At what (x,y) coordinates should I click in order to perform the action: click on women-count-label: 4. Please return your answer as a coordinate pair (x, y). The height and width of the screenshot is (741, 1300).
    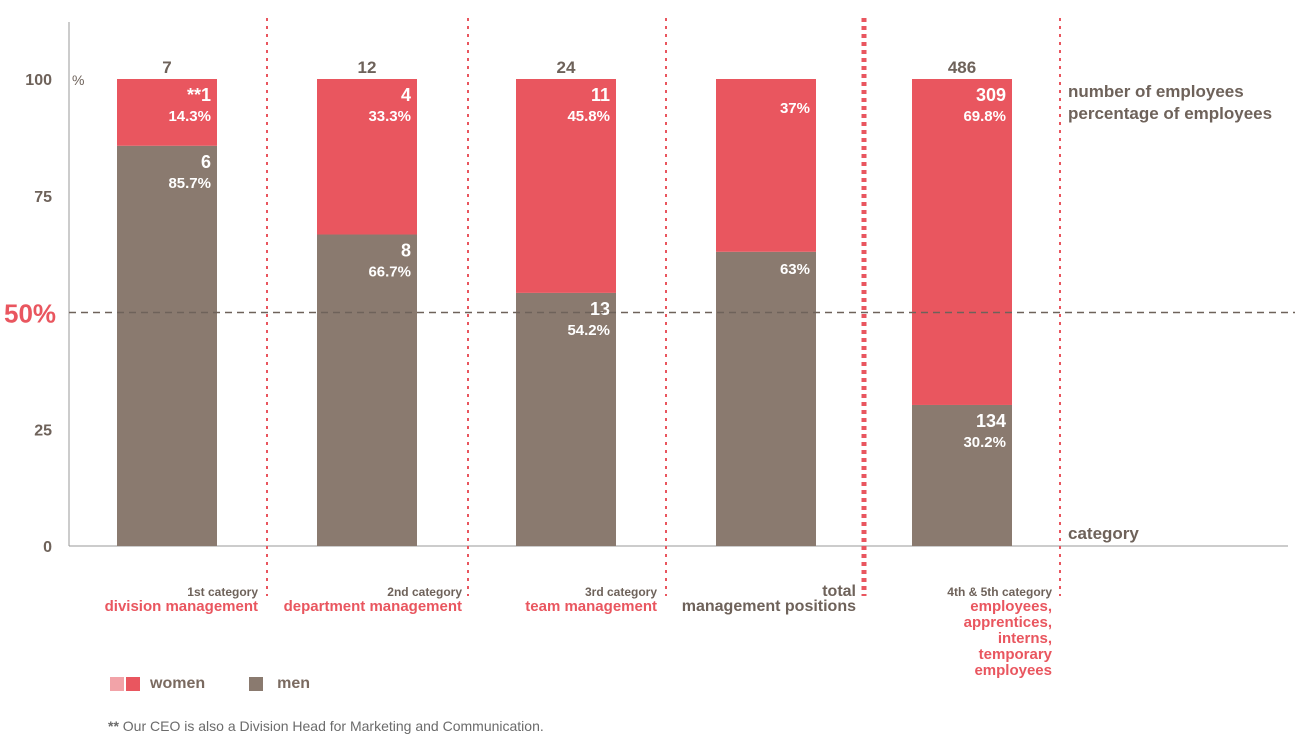
    Looking at the image, I should click on (406, 95).